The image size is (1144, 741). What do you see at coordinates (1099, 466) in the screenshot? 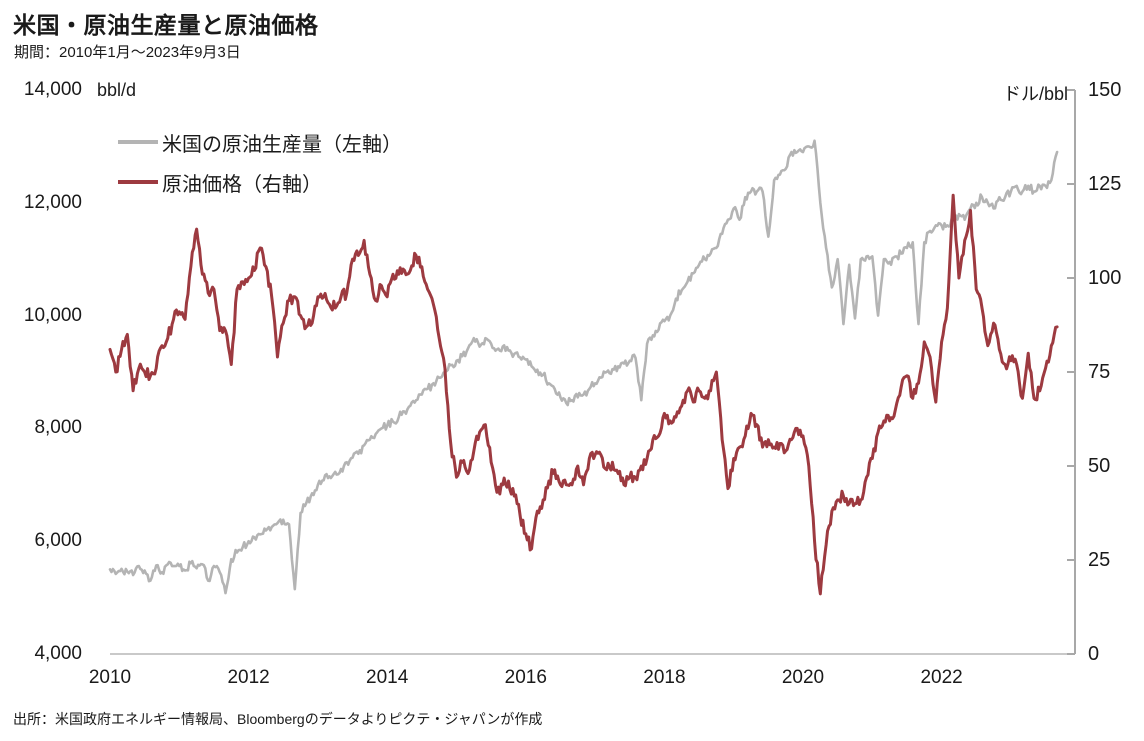
I see `right-axis-tick-label: 50` at bounding box center [1099, 466].